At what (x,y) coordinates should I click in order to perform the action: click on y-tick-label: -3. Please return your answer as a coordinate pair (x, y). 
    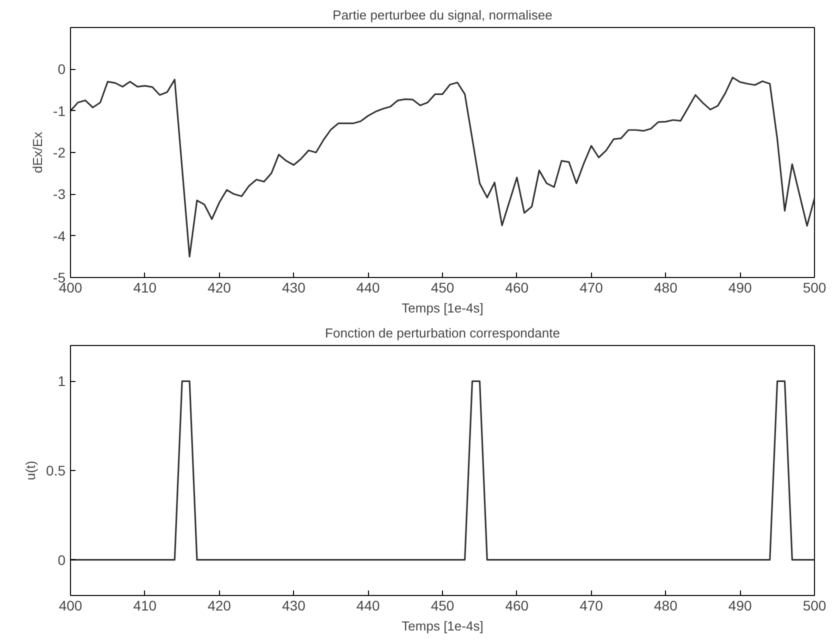
    Looking at the image, I should click on (59, 194).